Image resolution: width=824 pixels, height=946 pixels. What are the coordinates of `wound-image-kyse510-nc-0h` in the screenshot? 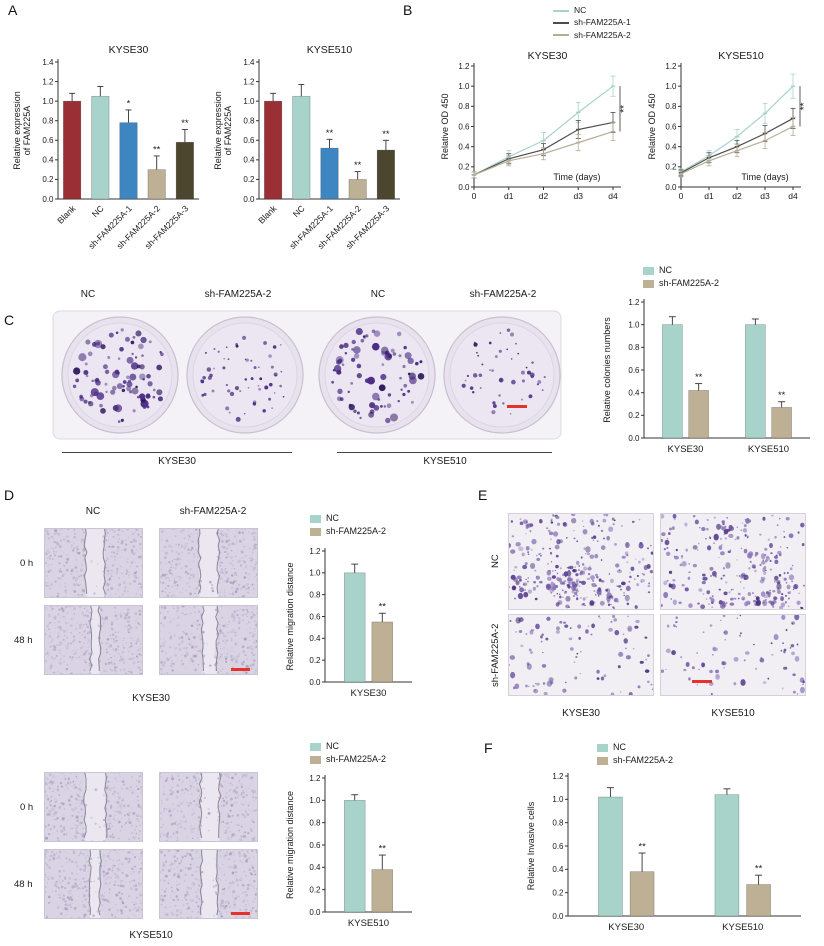 It's located at (93, 807).